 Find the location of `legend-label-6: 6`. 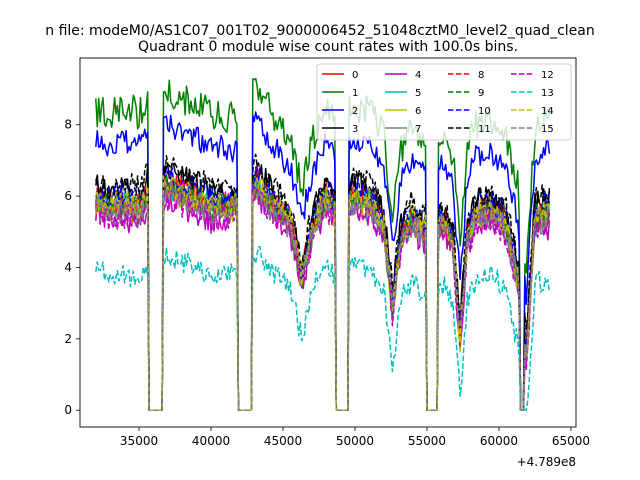

legend-label-6: 6 is located at coordinates (418, 111).